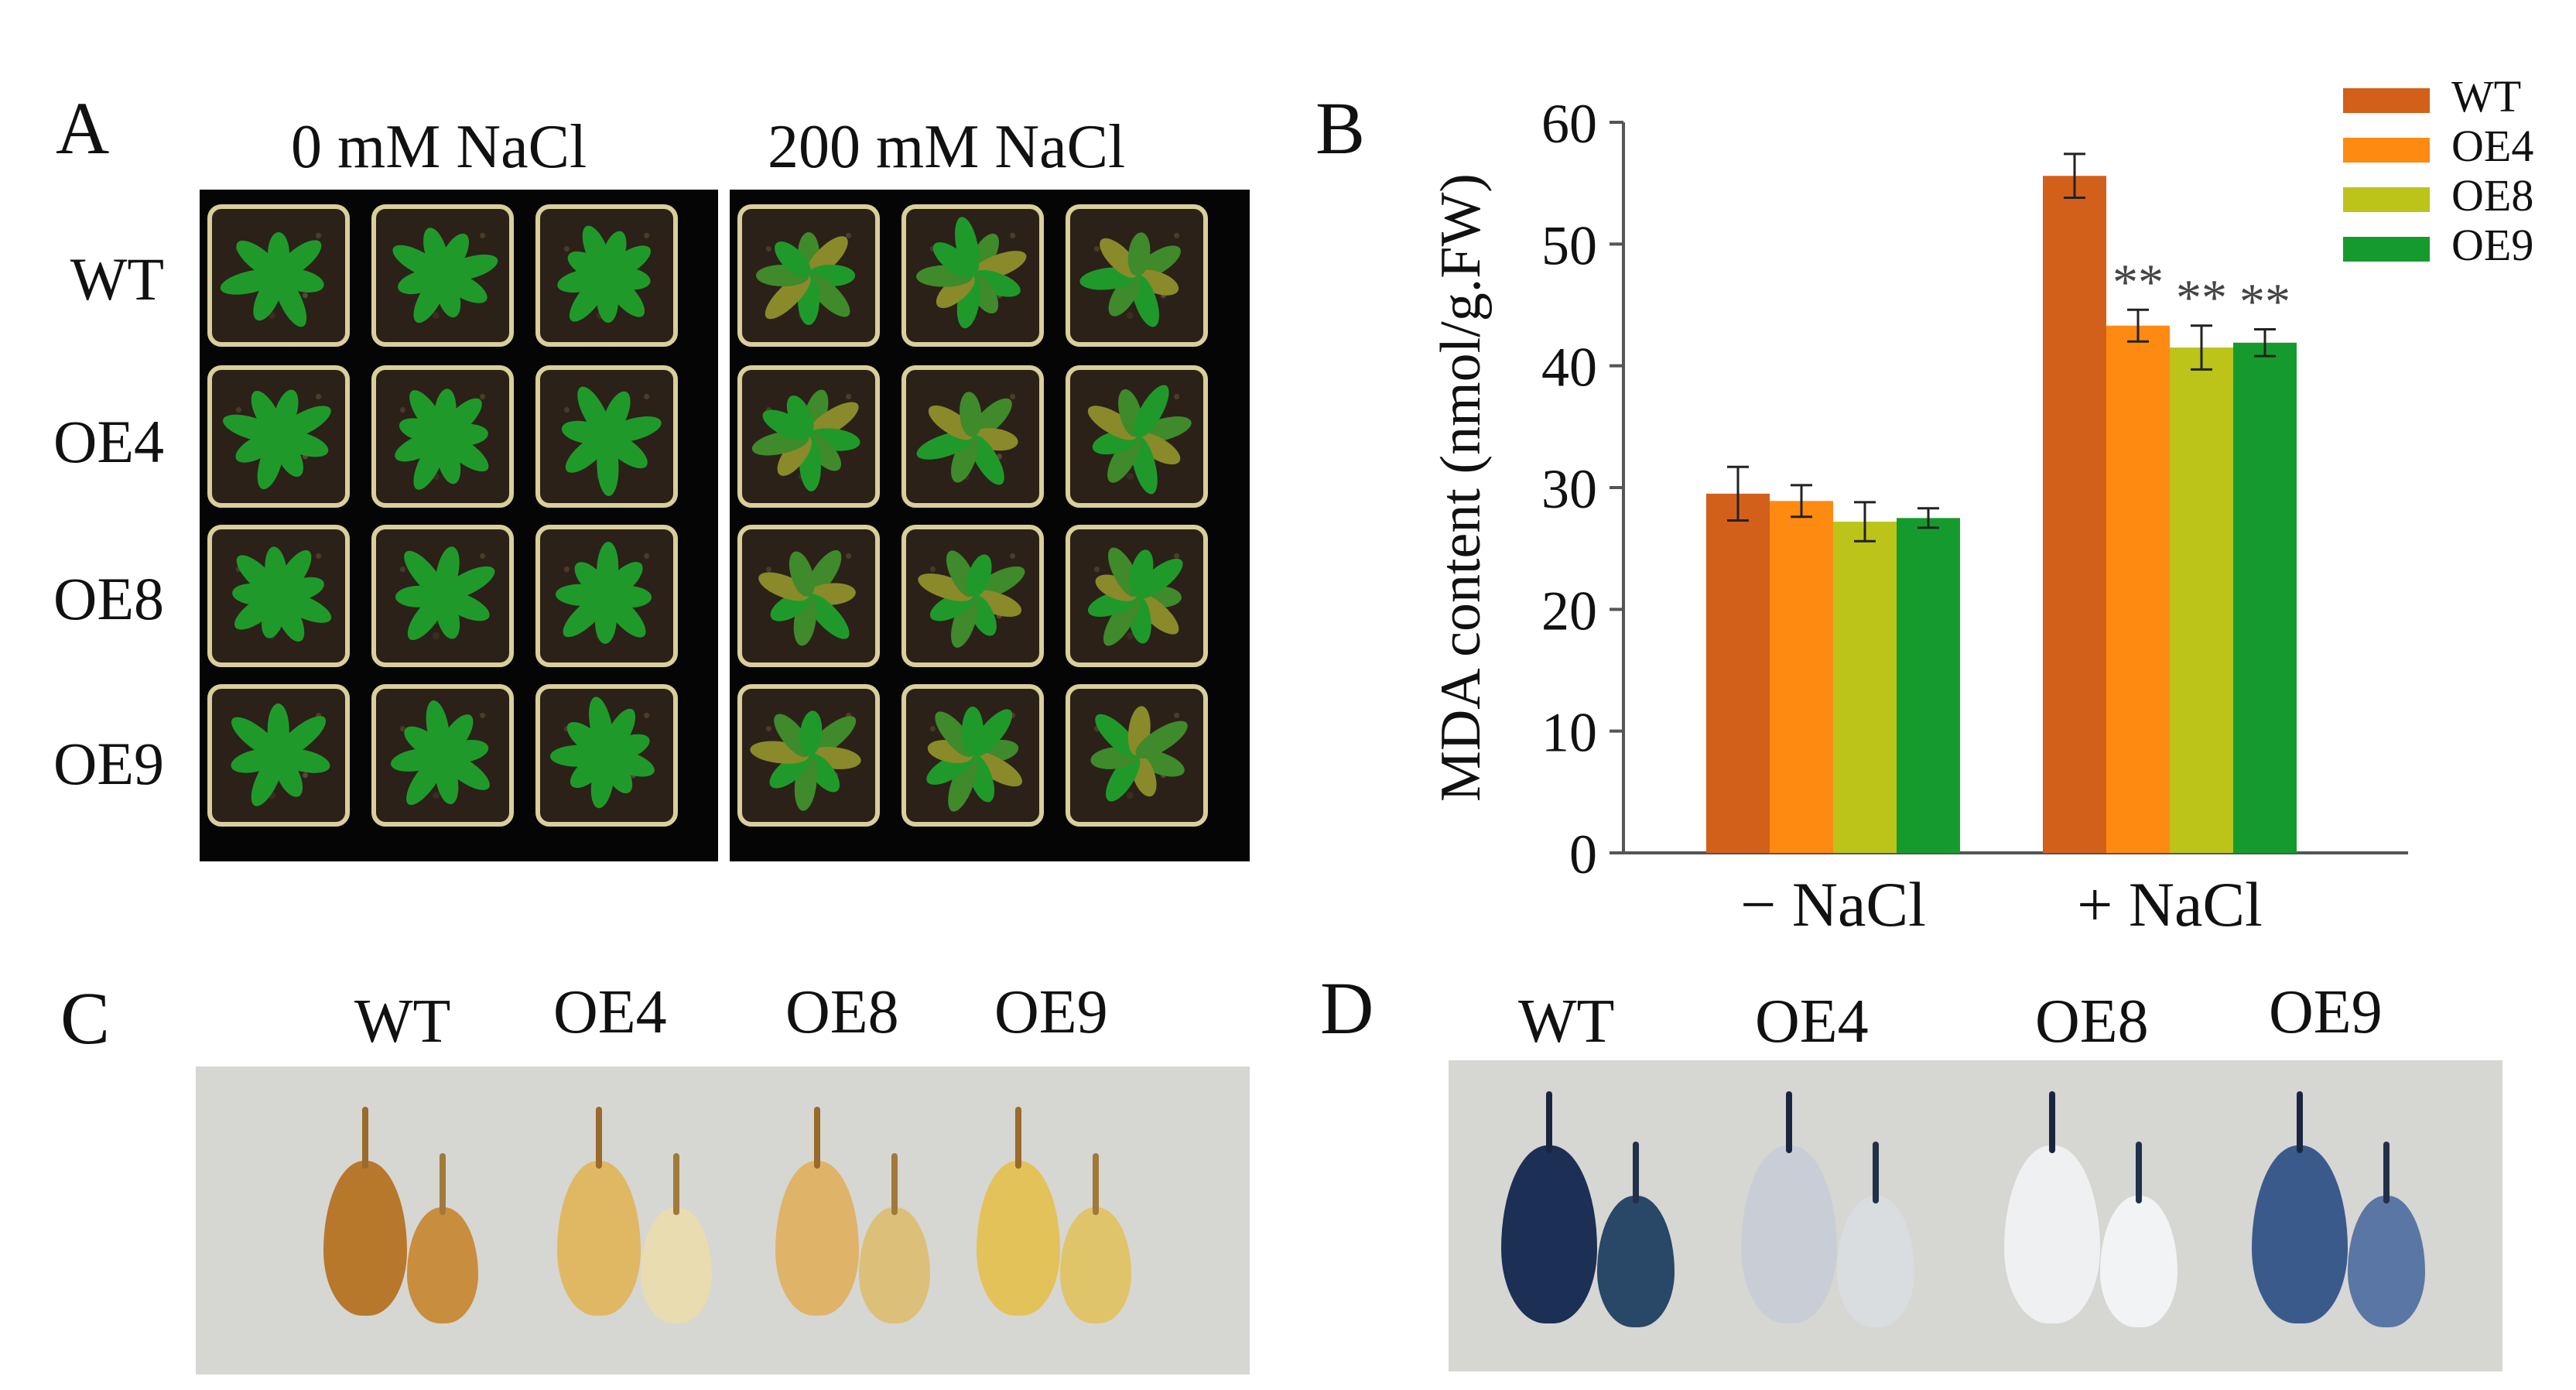 The height and width of the screenshot is (1390, 2576). Describe the element at coordinates (1569, 245) in the screenshot. I see `y-tick-label: 50` at that location.